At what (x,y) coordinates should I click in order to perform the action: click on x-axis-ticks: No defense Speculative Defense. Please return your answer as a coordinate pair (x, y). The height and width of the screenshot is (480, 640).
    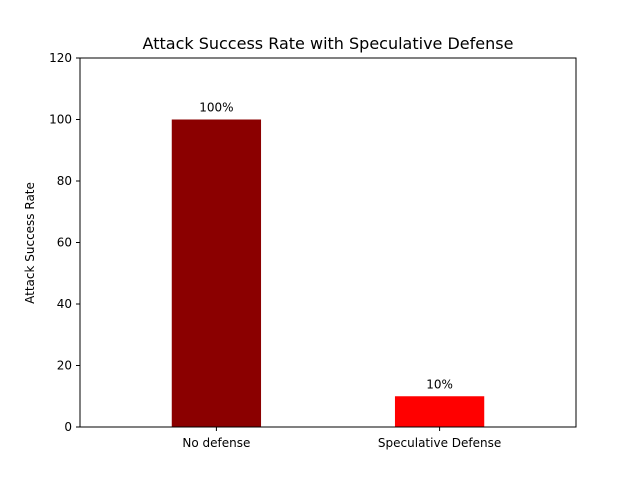
    Looking at the image, I should click on (341, 438).